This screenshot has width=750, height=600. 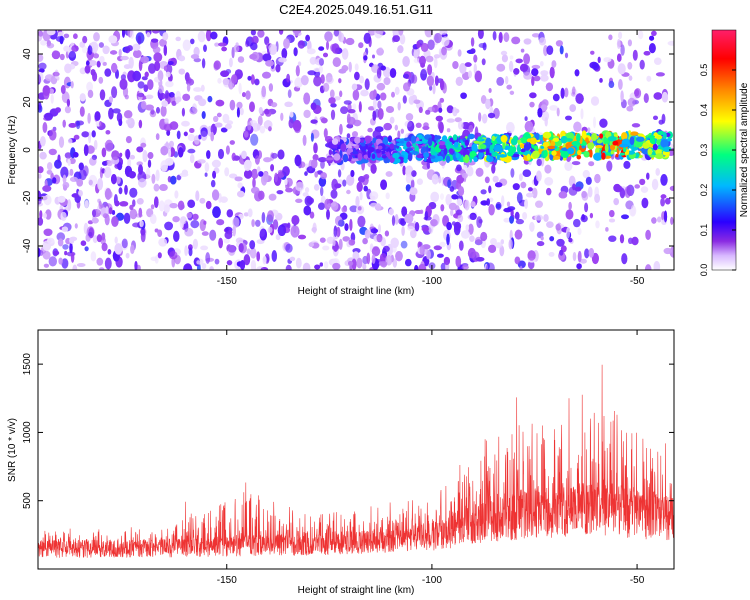 I want to click on spectrogram-y-axis-label: Frequency (Hz), so click(x=12, y=150).